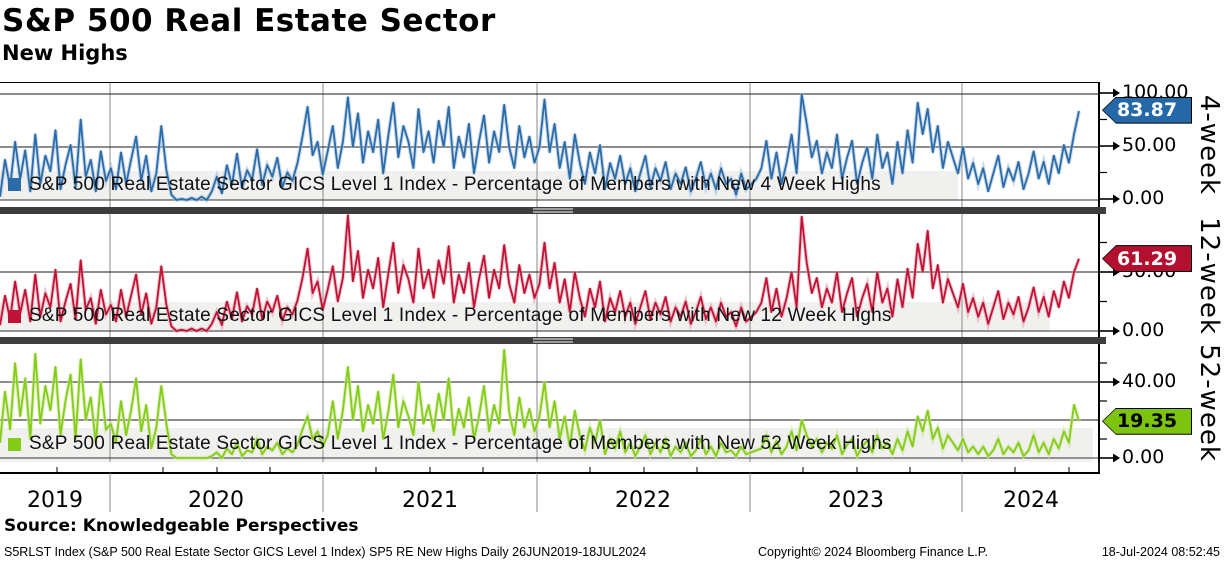 This screenshot has height=566, width=1224. Describe the element at coordinates (181, 526) in the screenshot. I see `source-line: Source: Knowledgeable Perspectives` at that location.